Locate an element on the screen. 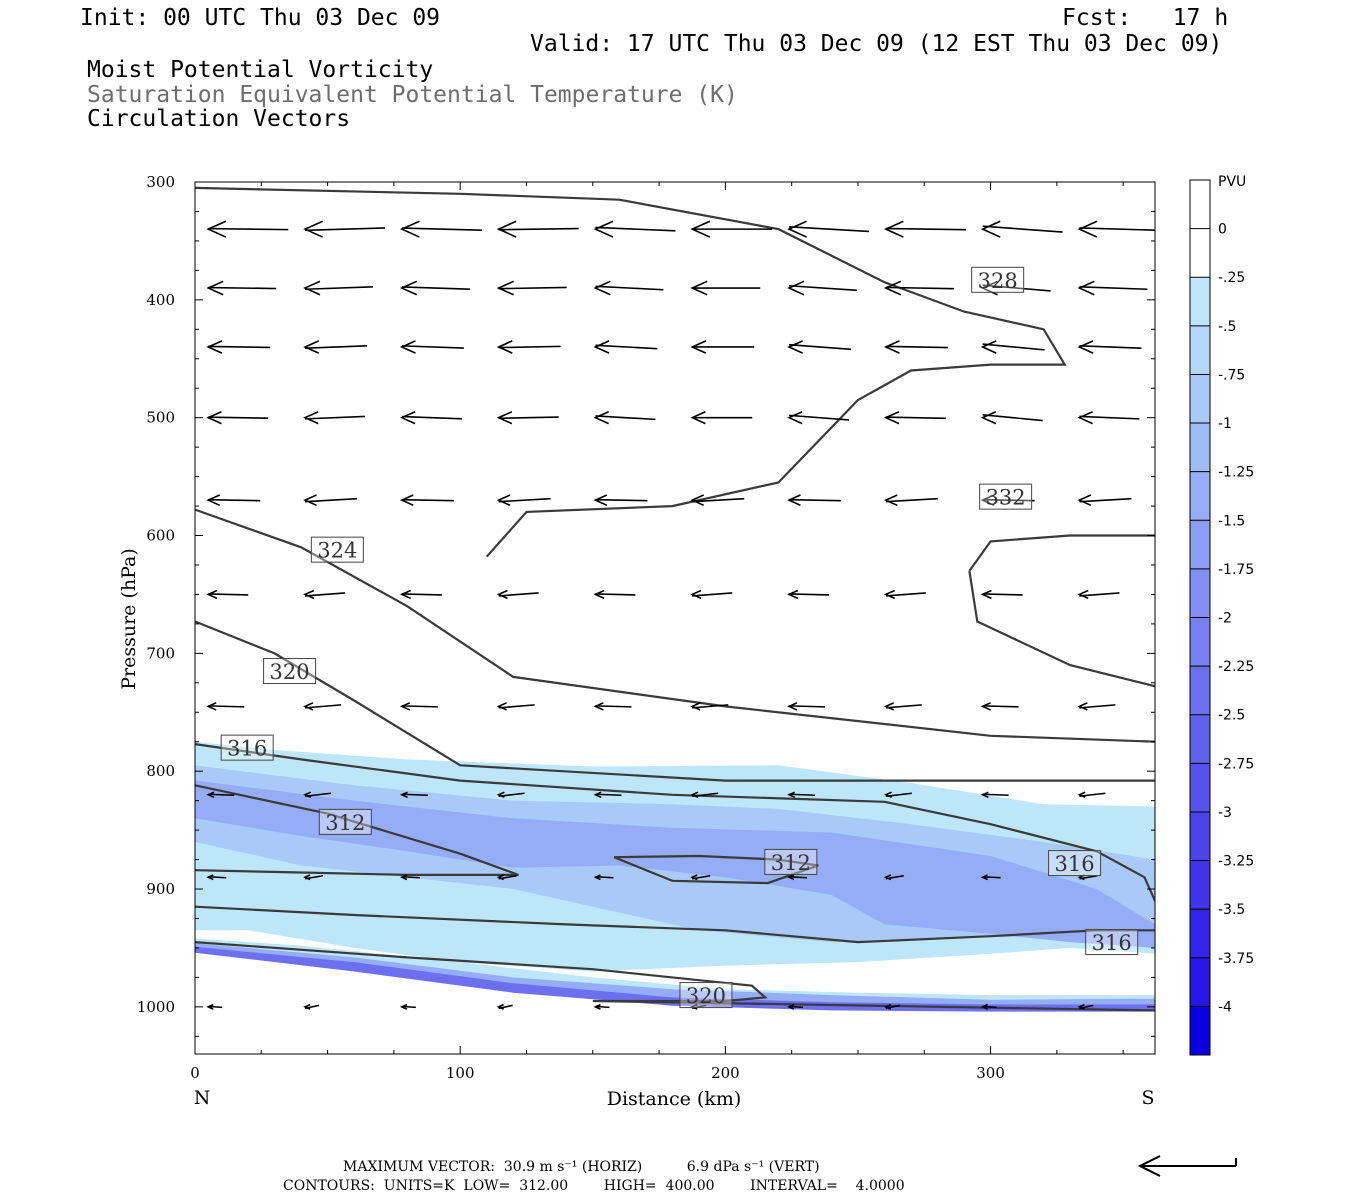  contour-label-text: 316 is located at coordinates (1075, 864).